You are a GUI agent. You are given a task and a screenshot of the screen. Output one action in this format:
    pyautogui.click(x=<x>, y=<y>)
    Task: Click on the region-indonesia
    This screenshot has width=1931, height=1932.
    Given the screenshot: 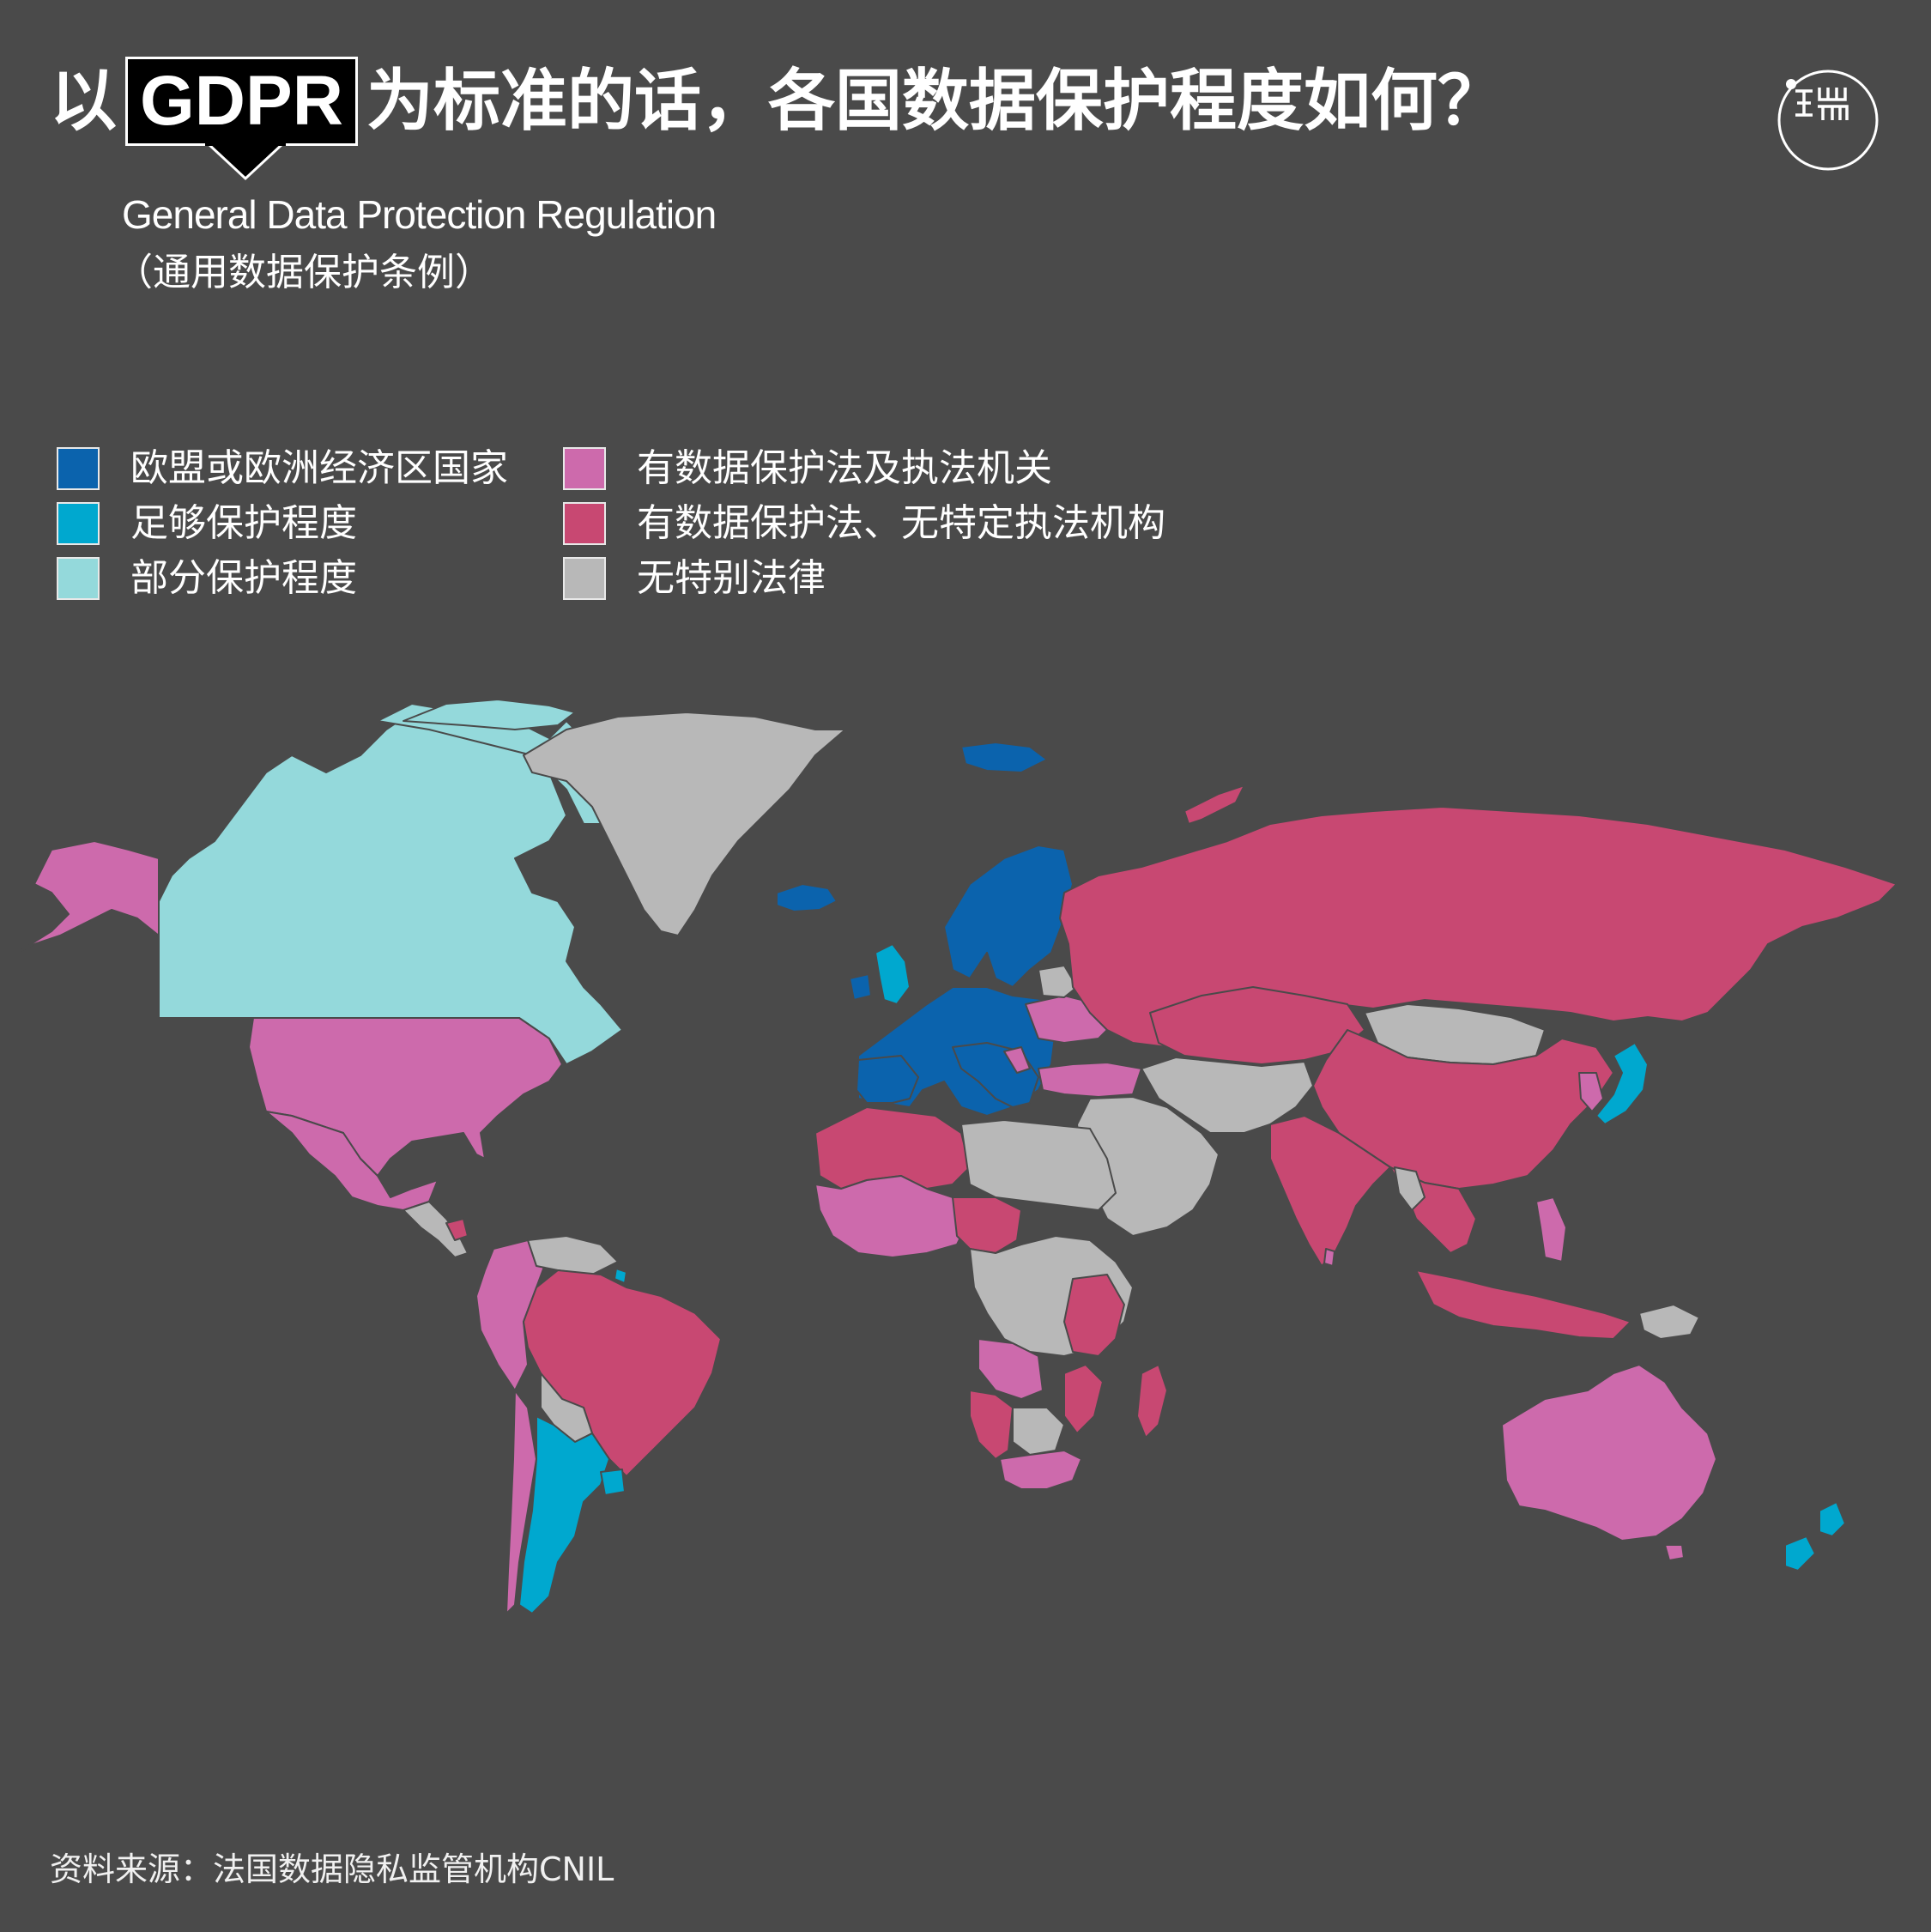 What is the action you would take?
    pyautogui.click(x=1523, y=1304)
    